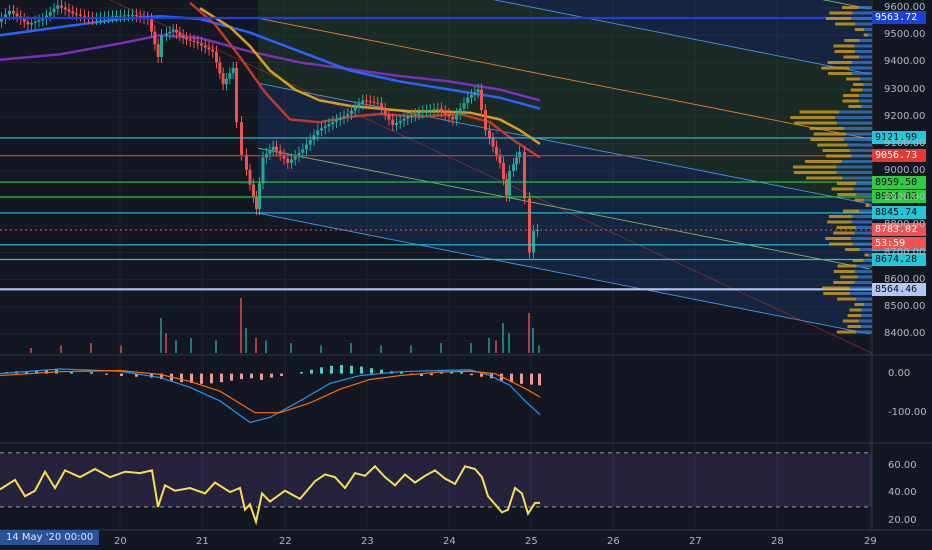 The width and height of the screenshot is (932, 550). I want to click on price-tick-label: 8800.00, so click(905, 225).